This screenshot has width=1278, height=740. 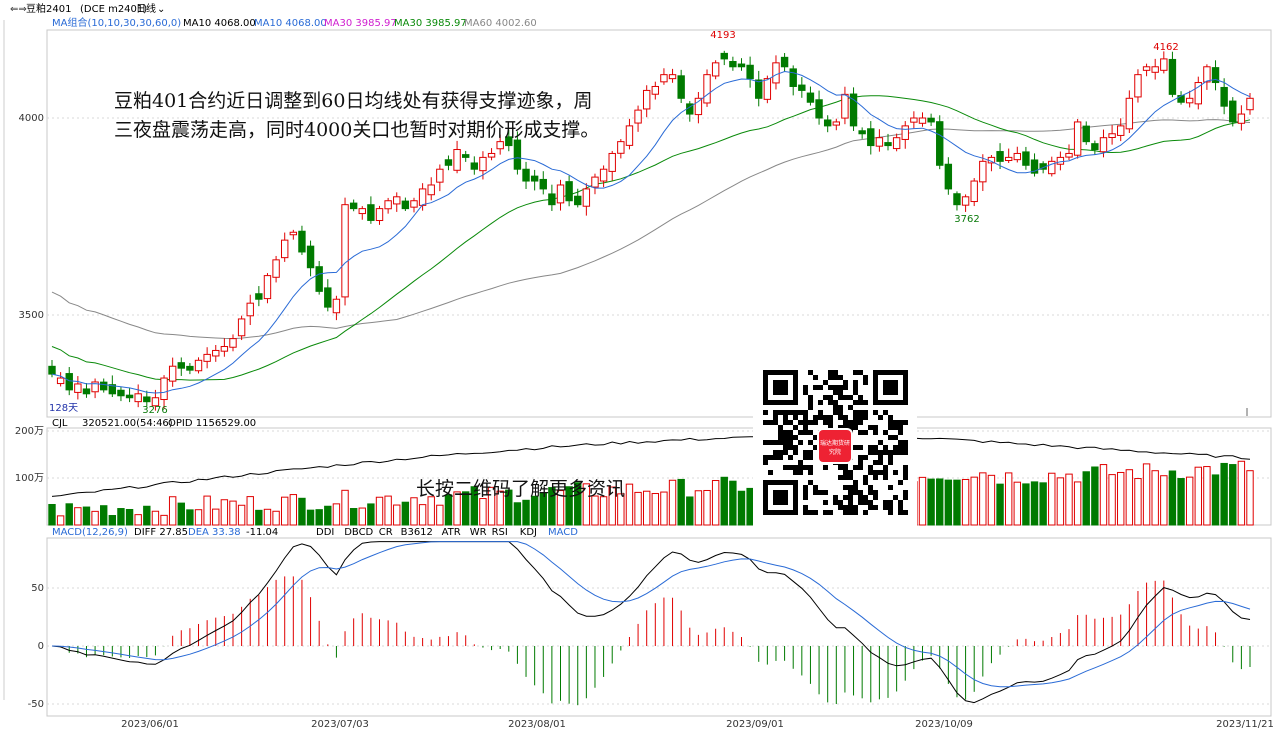 What do you see at coordinates (90, 532) in the screenshot?
I see `macd-label: MACD(12,26,9)` at bounding box center [90, 532].